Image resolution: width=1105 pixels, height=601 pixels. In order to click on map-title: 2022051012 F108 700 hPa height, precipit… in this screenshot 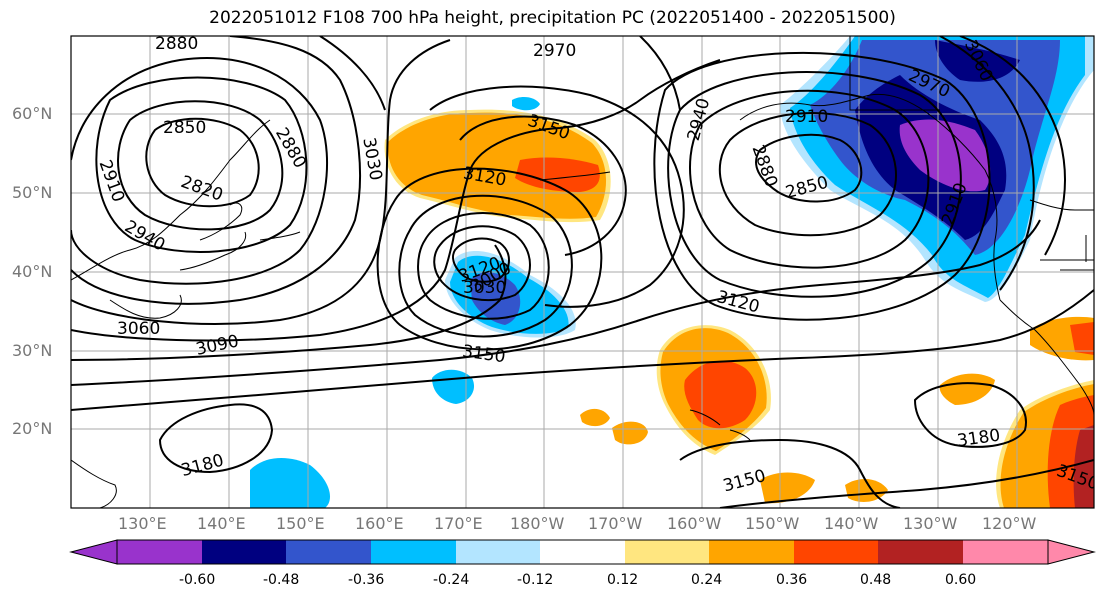, I will do `click(552, 18)`.